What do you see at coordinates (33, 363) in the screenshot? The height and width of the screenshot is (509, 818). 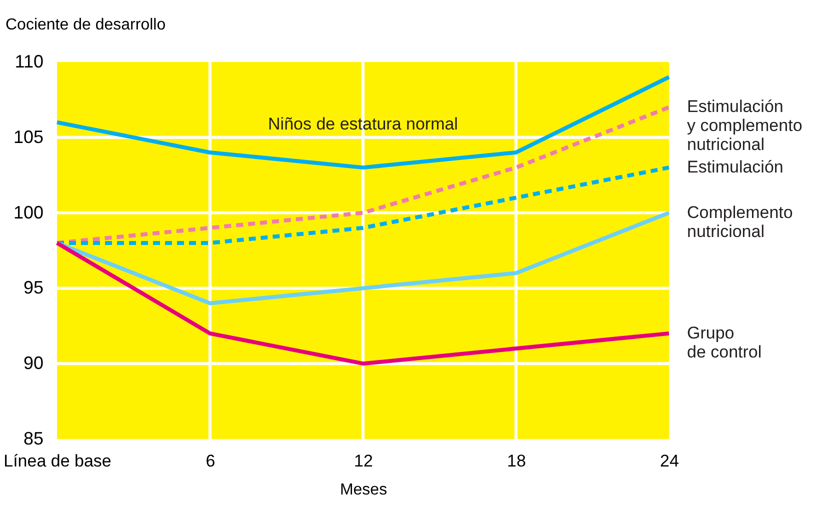 I see `y-tick-label: 90` at bounding box center [33, 363].